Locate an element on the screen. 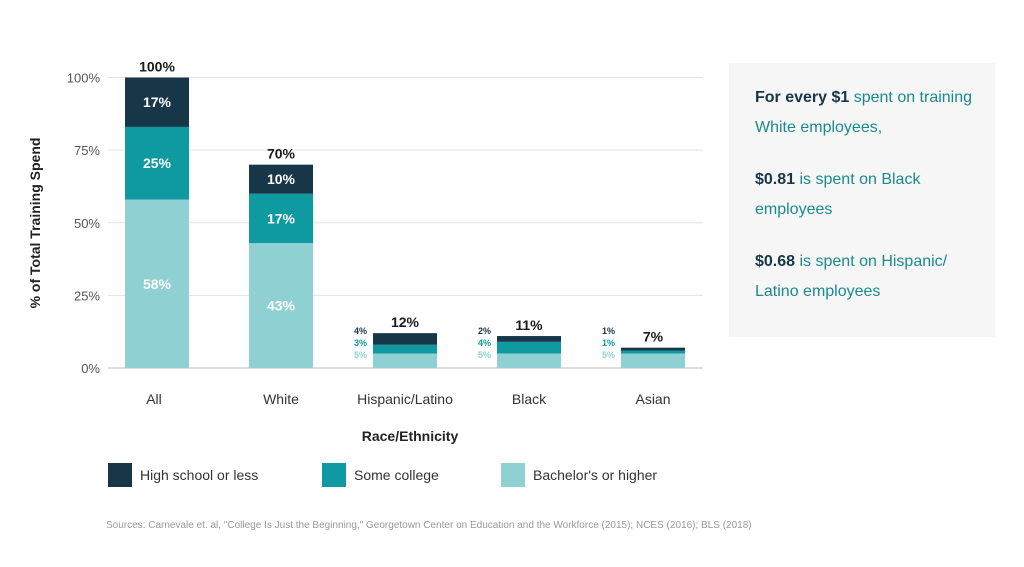 The image size is (1024, 567). bar-total-label: 7% is located at coordinates (653, 337).